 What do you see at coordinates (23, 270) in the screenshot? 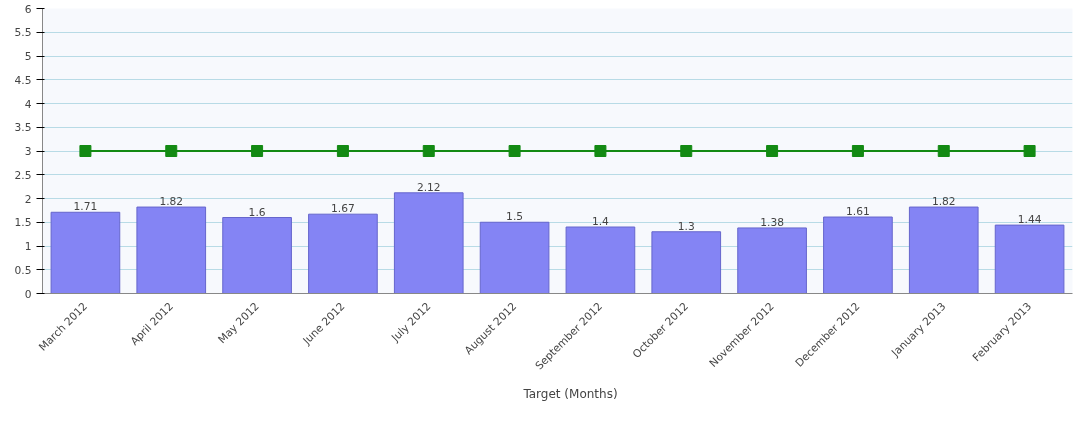
I see `y-tick-label: 0.5` at bounding box center [23, 270].